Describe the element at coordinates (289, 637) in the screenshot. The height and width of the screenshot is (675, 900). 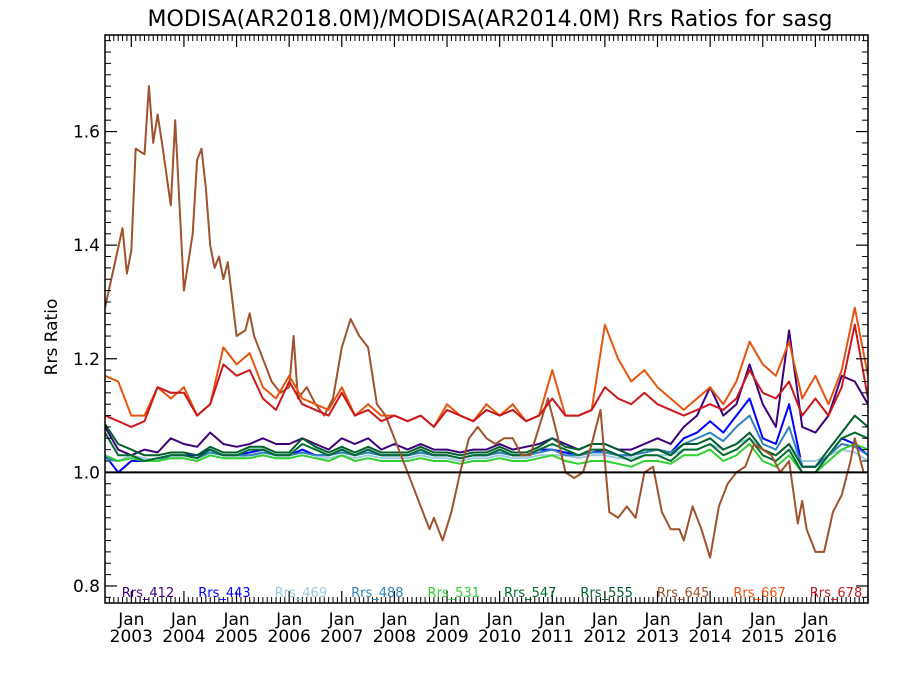
I see `x-tick-label-year: 2006` at that location.